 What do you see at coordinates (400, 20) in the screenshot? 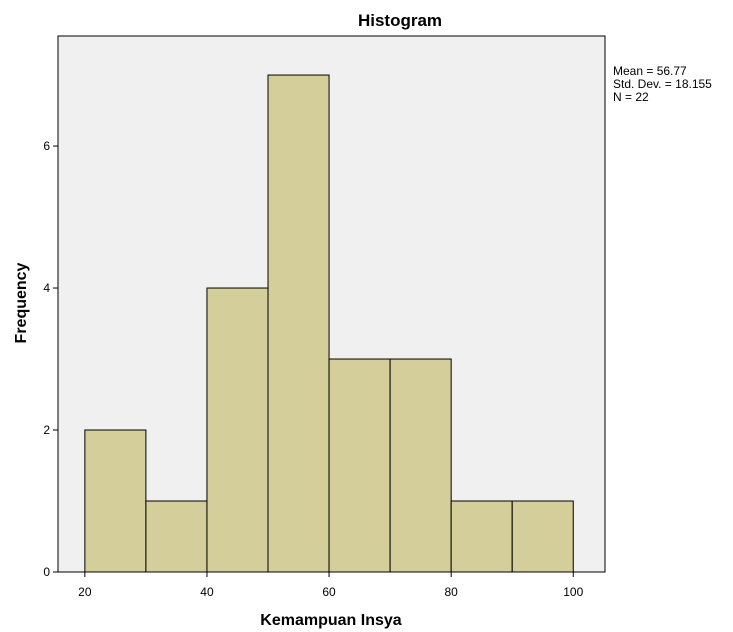
I see `chart-title: Histogram` at bounding box center [400, 20].